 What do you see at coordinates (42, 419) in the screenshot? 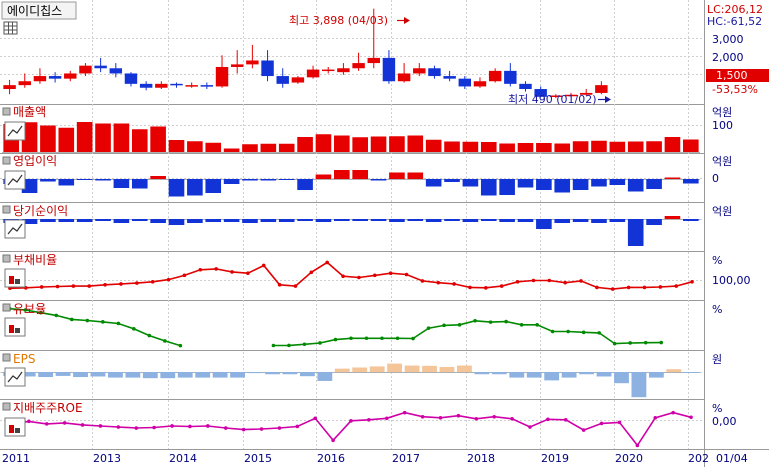
I see `panel-title-roe: 지배주주ROE` at bounding box center [42, 419].